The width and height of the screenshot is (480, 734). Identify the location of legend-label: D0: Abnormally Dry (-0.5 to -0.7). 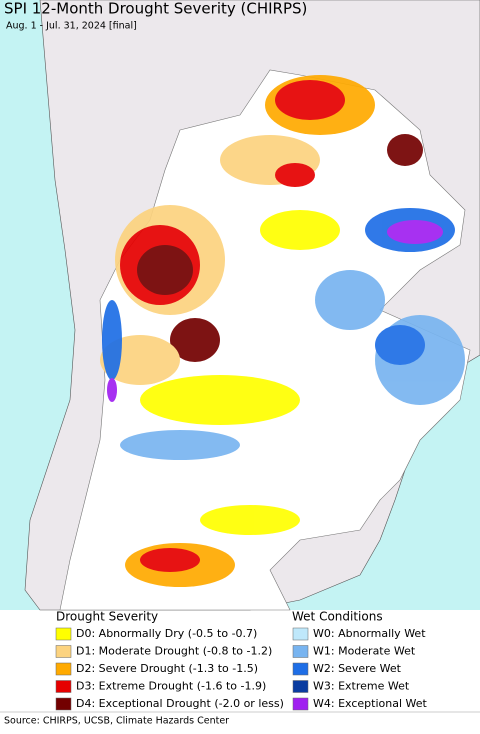
(166, 633).